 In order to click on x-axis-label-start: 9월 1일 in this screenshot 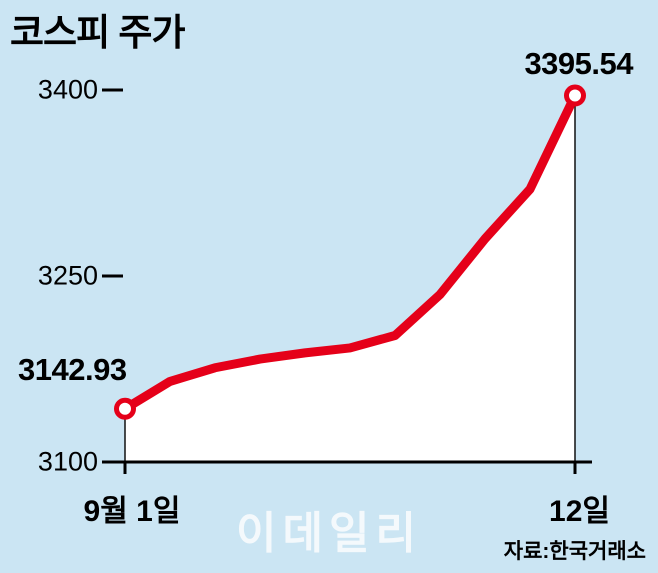, I will do `click(132, 511)`.